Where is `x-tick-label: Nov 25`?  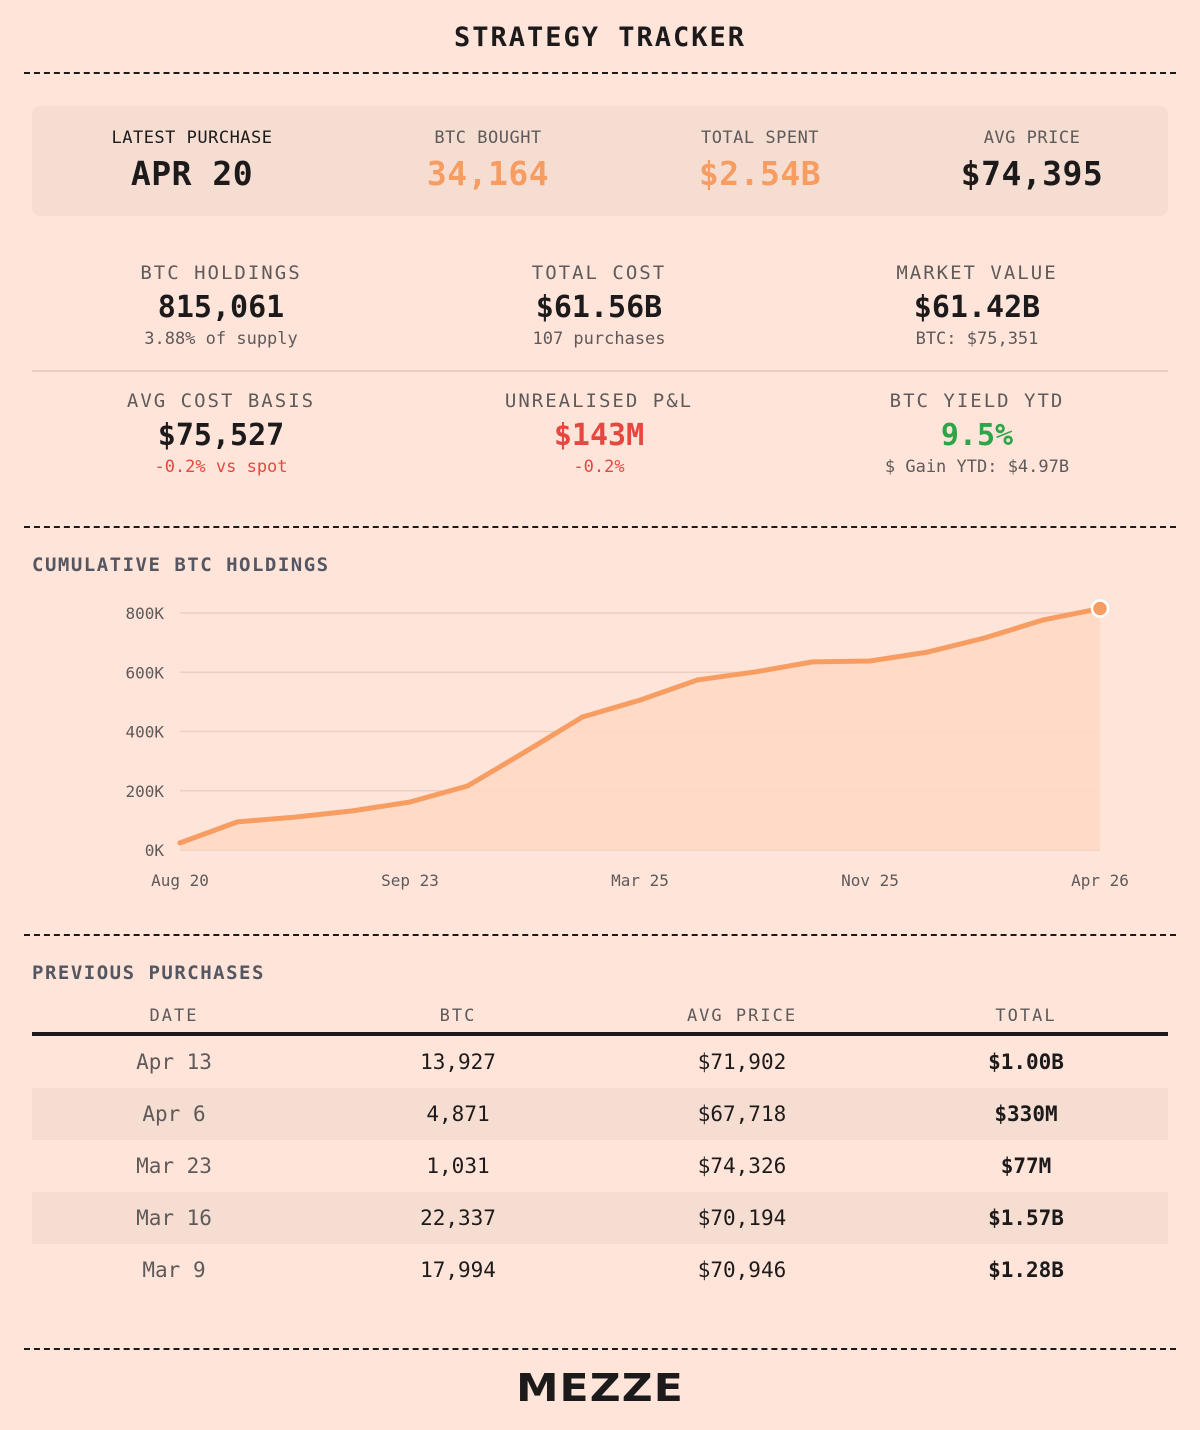 x-tick-label: Nov 25 is located at coordinates (870, 880).